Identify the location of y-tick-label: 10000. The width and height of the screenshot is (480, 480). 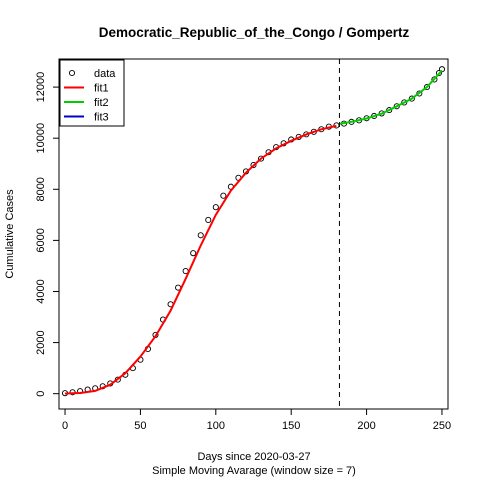
(41, 138).